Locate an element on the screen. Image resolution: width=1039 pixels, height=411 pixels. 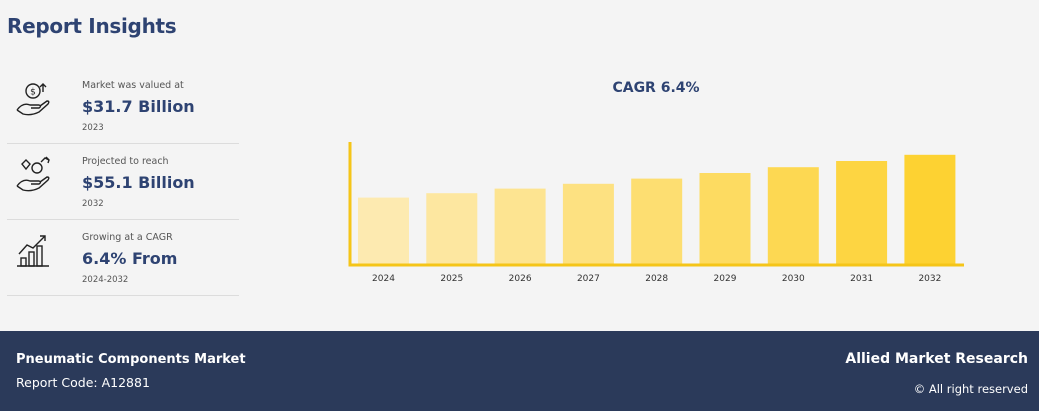
bar-2031 is located at coordinates (862, 213).